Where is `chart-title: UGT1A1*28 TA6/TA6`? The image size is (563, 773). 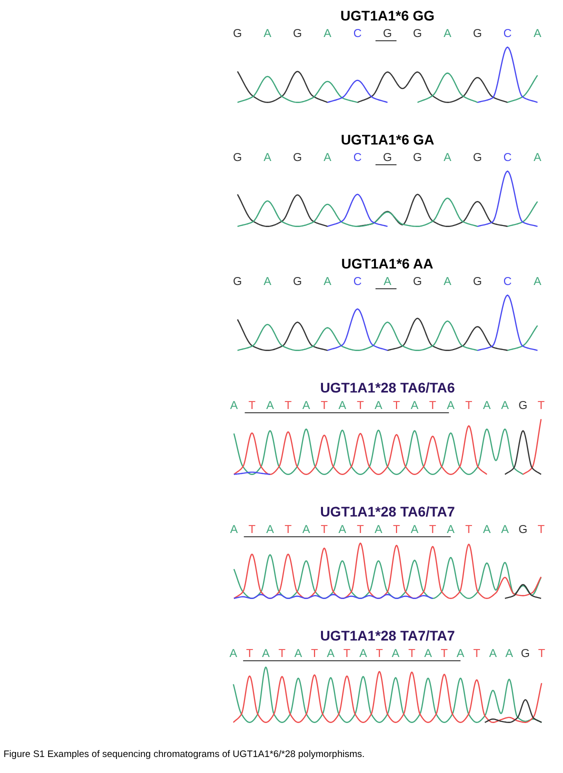
chart-title: UGT1A1*28 TA6/TA6 is located at coordinates (388, 388).